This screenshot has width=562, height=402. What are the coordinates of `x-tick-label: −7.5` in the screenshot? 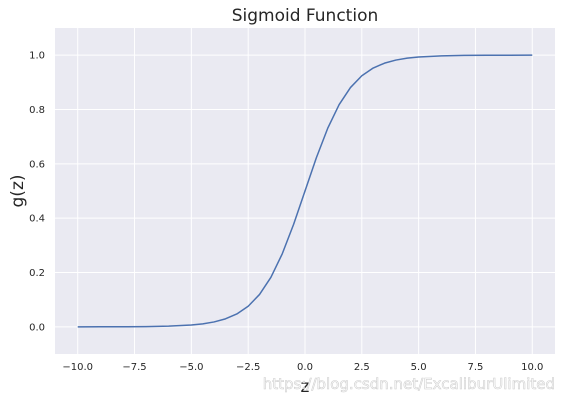 It's located at (134, 367).